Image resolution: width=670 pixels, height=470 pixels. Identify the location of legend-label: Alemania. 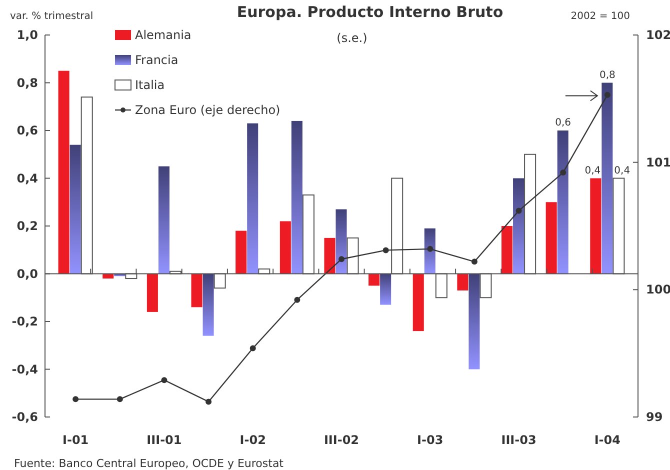
(163, 35).